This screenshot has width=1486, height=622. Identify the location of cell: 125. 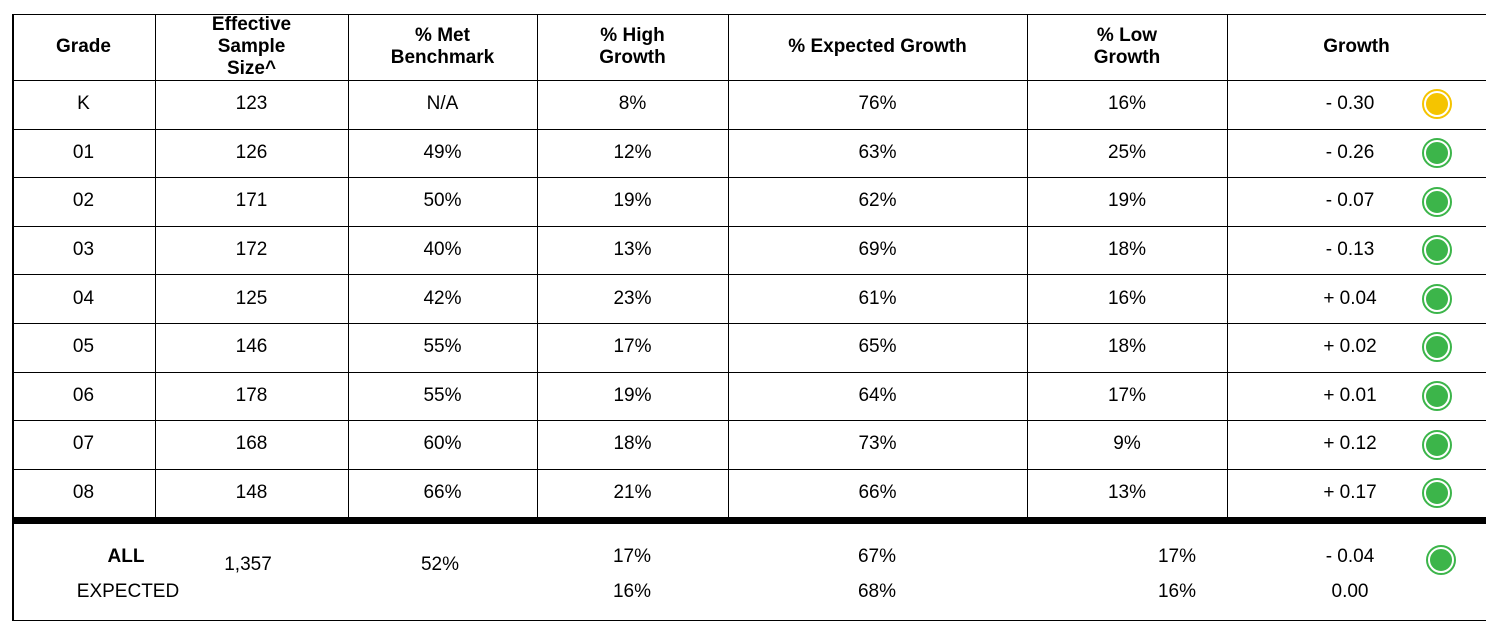
(251, 298).